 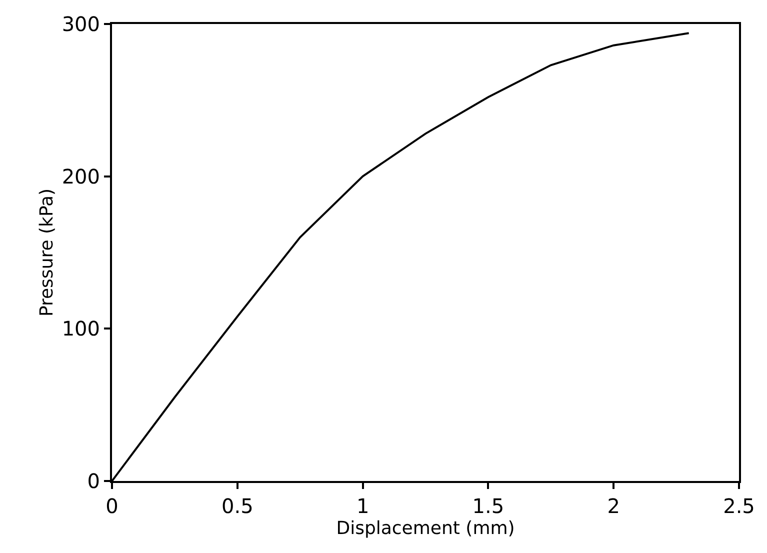 What do you see at coordinates (739, 506) in the screenshot?
I see `x-tick-label: 2.5` at bounding box center [739, 506].